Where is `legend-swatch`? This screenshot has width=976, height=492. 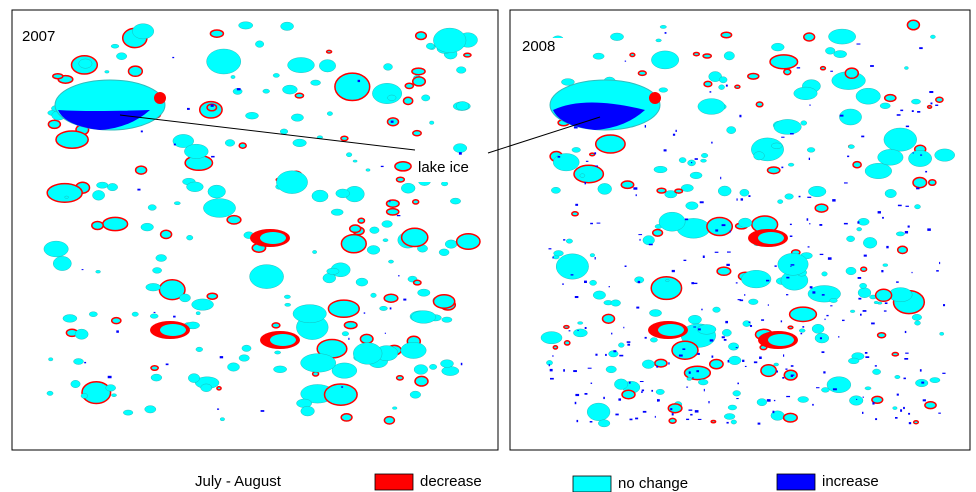
legend-swatch is located at coordinates (592, 483).